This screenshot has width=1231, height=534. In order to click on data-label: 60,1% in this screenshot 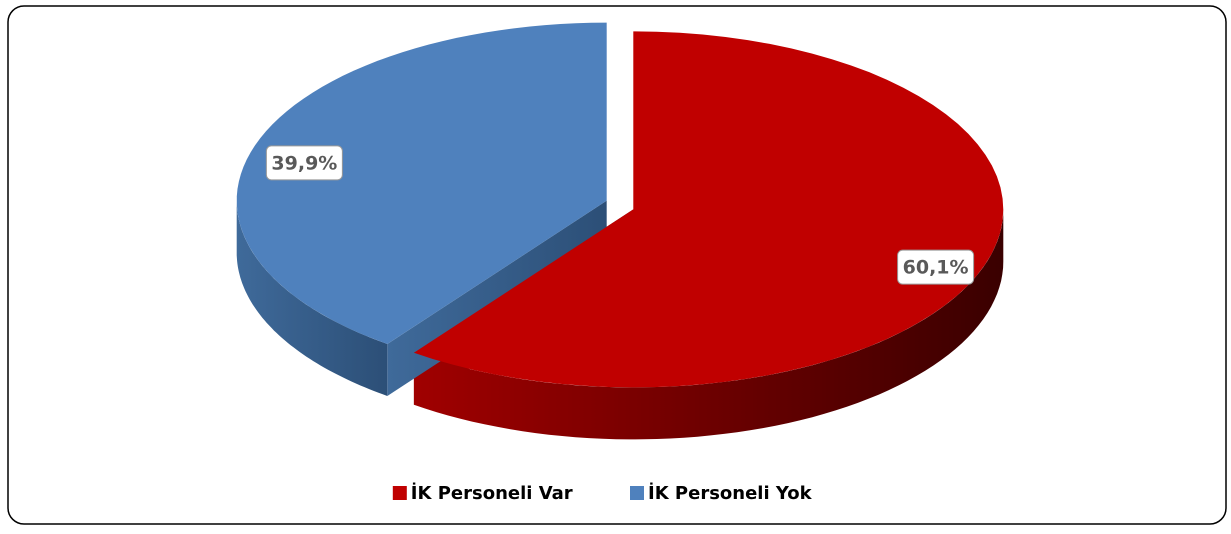, I will do `click(936, 268)`.